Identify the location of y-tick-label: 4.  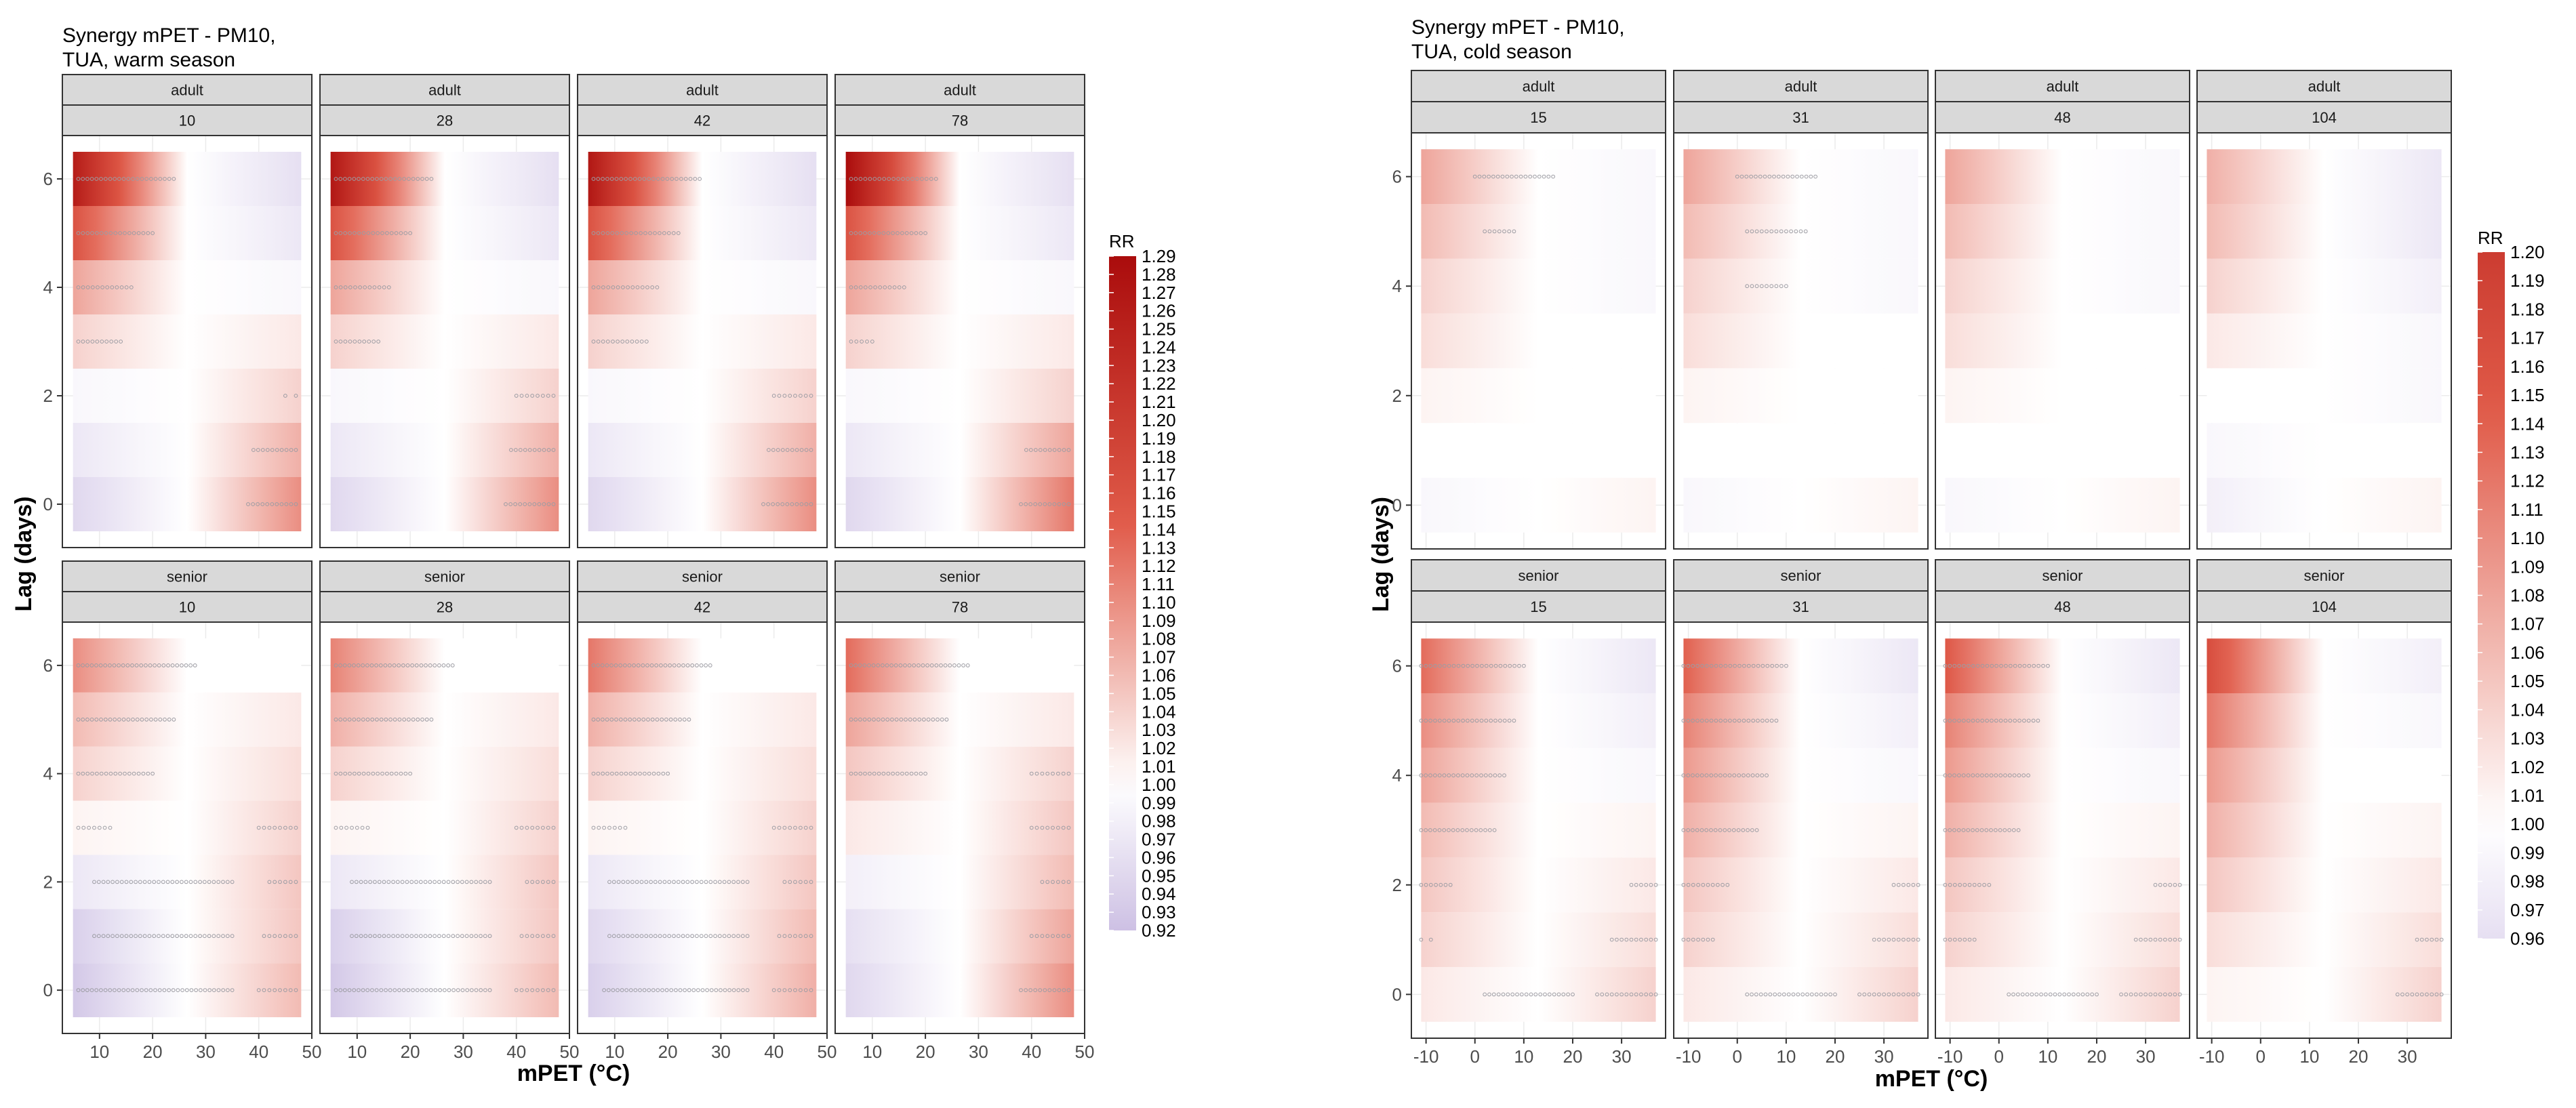
(48, 774).